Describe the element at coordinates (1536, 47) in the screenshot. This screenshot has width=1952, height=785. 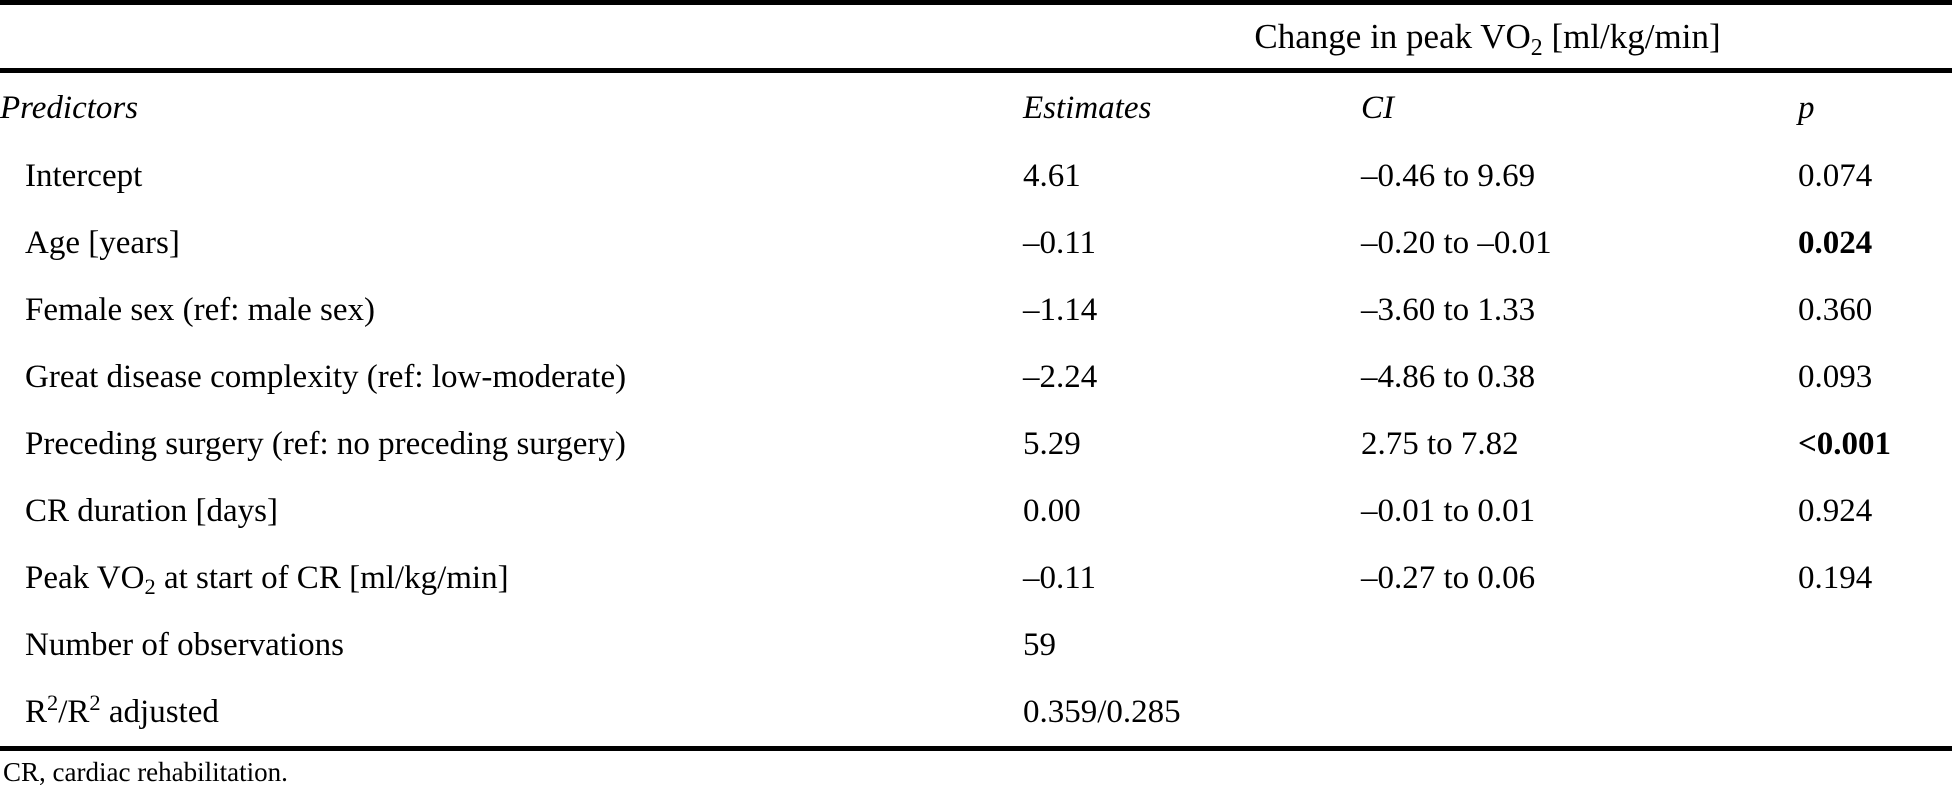
I see `spanner-subscript: 2` at that location.